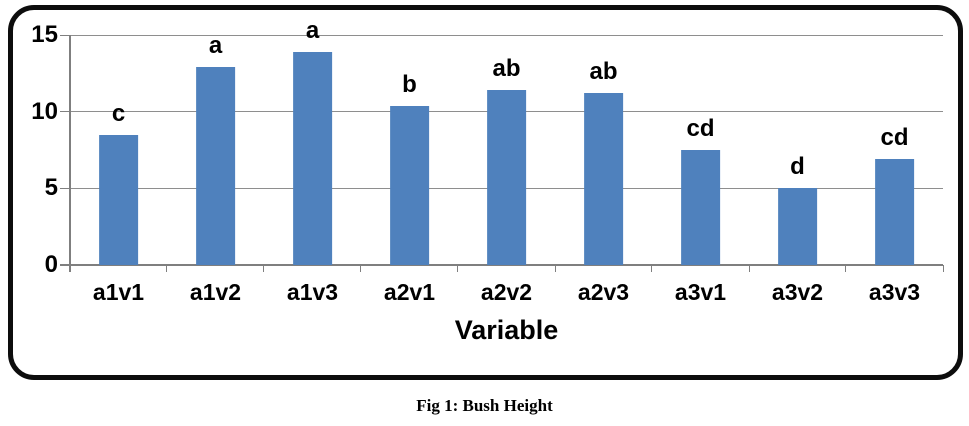  What do you see at coordinates (797, 292) in the screenshot?
I see `category-label-a3v2: a3v2` at bounding box center [797, 292].